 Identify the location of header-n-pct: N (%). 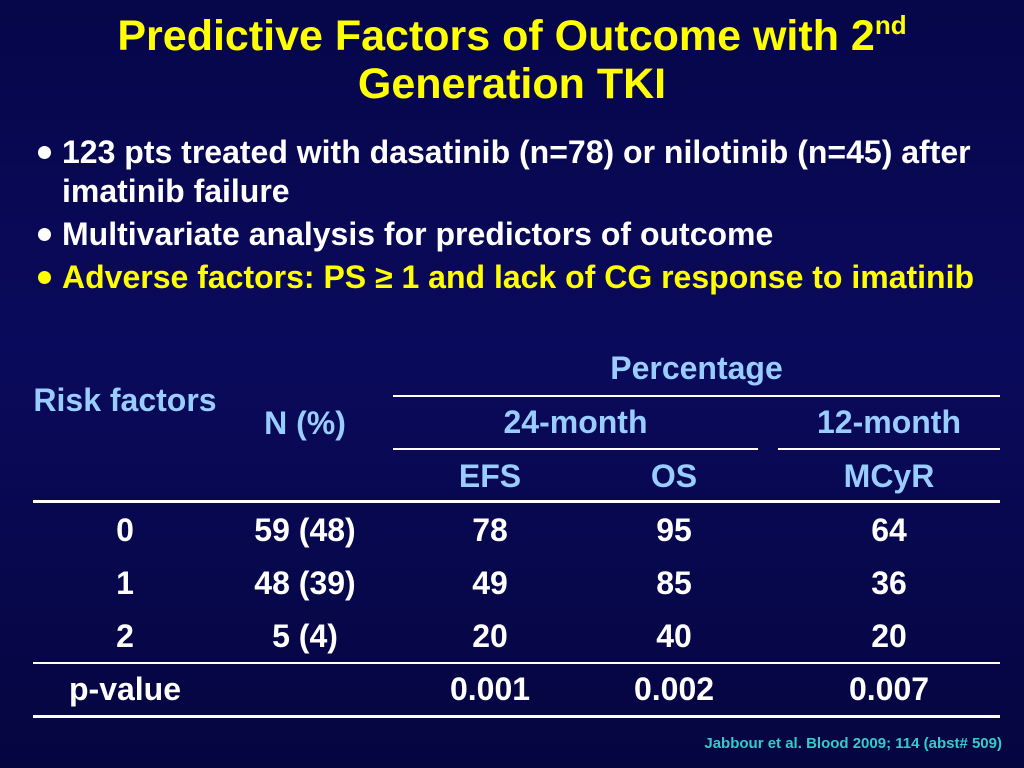
(305, 423).